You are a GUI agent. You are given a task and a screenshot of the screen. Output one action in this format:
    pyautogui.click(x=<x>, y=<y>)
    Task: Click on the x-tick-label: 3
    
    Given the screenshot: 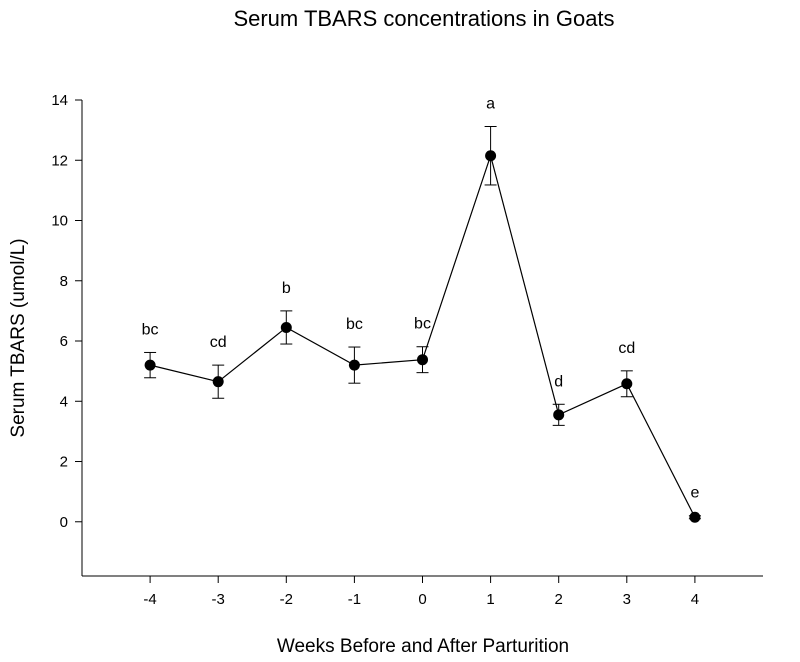 What is the action you would take?
    pyautogui.click(x=627, y=599)
    